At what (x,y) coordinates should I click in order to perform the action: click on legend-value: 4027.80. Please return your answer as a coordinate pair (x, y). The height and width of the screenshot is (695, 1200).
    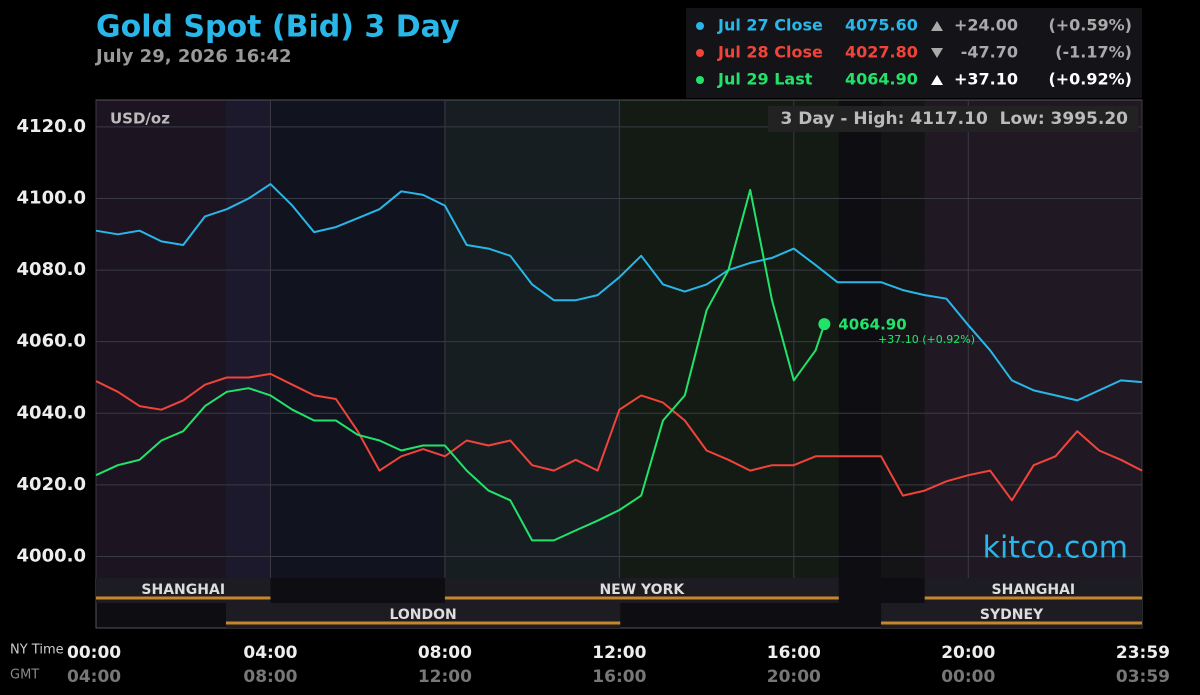
    Looking at the image, I should click on (881, 52).